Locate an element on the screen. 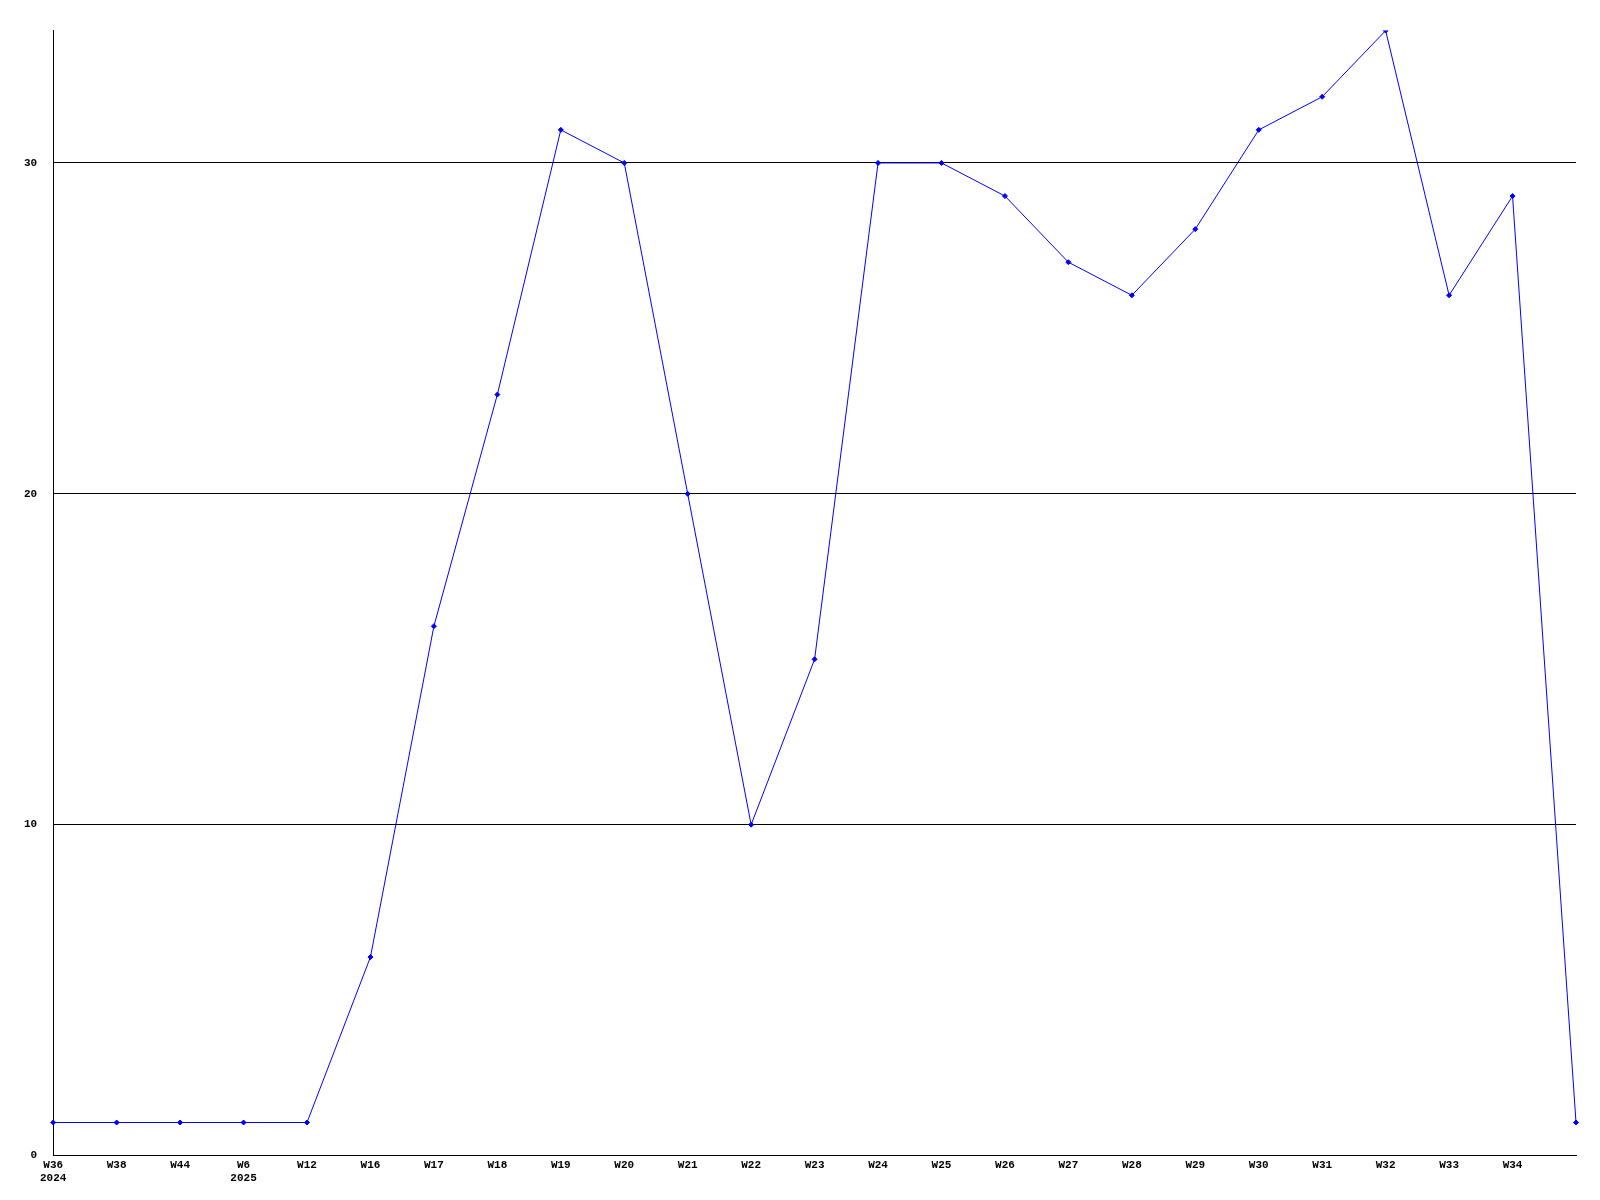  x-tick-label: W28 is located at coordinates (1132, 1164).